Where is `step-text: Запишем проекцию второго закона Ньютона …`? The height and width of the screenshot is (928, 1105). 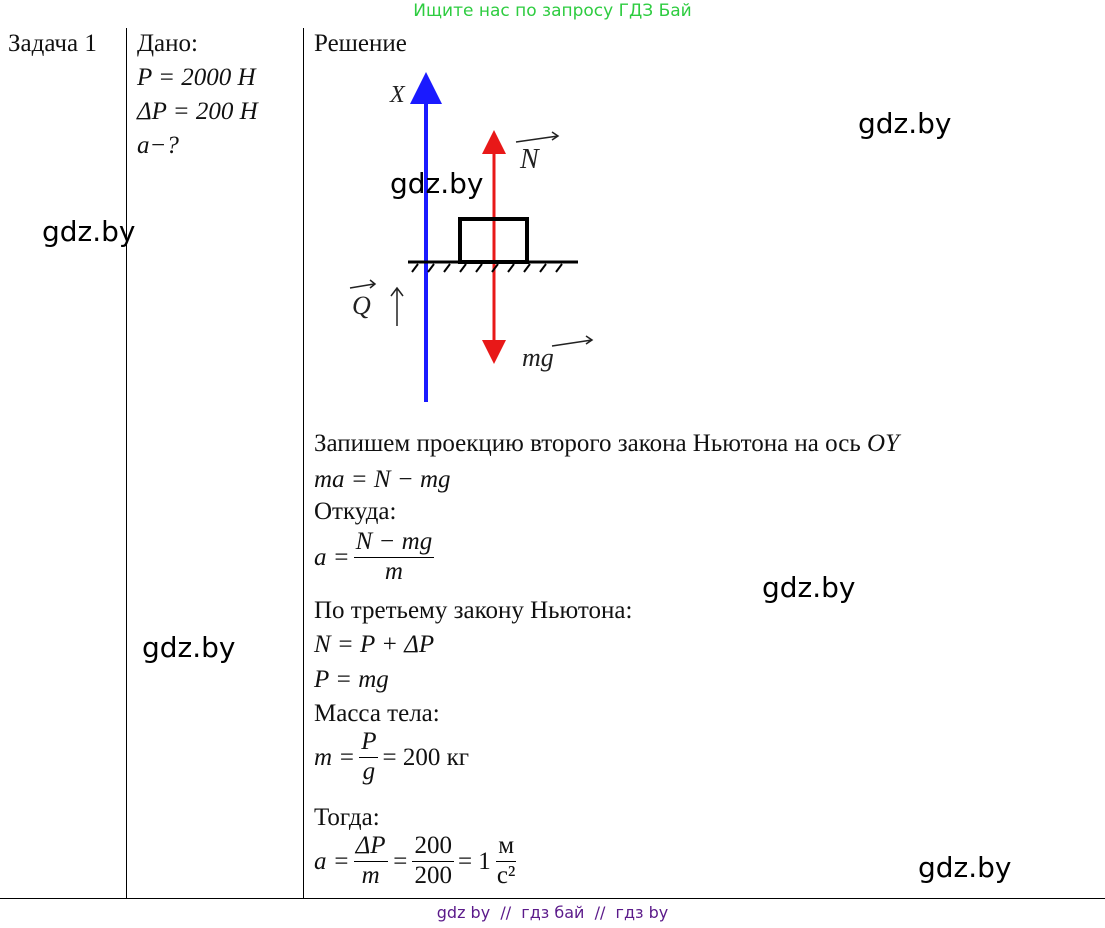
step-text: Запишем проекцию второго закона Ньютона … is located at coordinates (606, 443).